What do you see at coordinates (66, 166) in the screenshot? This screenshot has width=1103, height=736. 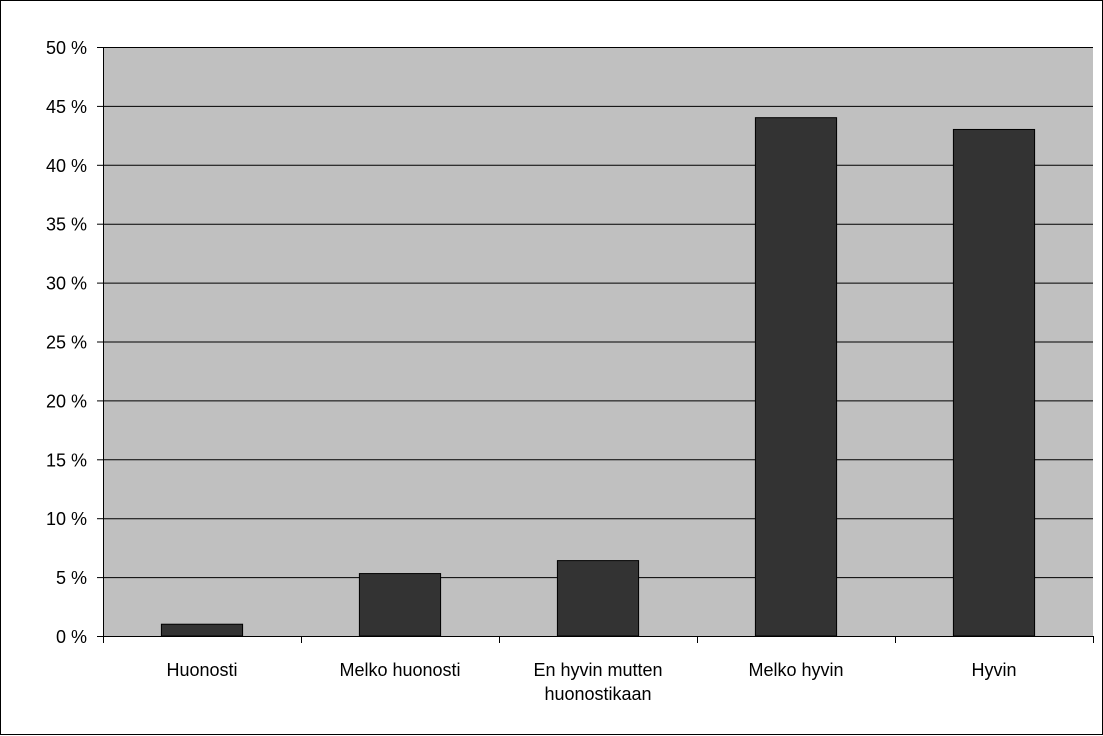 I see `y-tick-label: 40 %` at bounding box center [66, 166].